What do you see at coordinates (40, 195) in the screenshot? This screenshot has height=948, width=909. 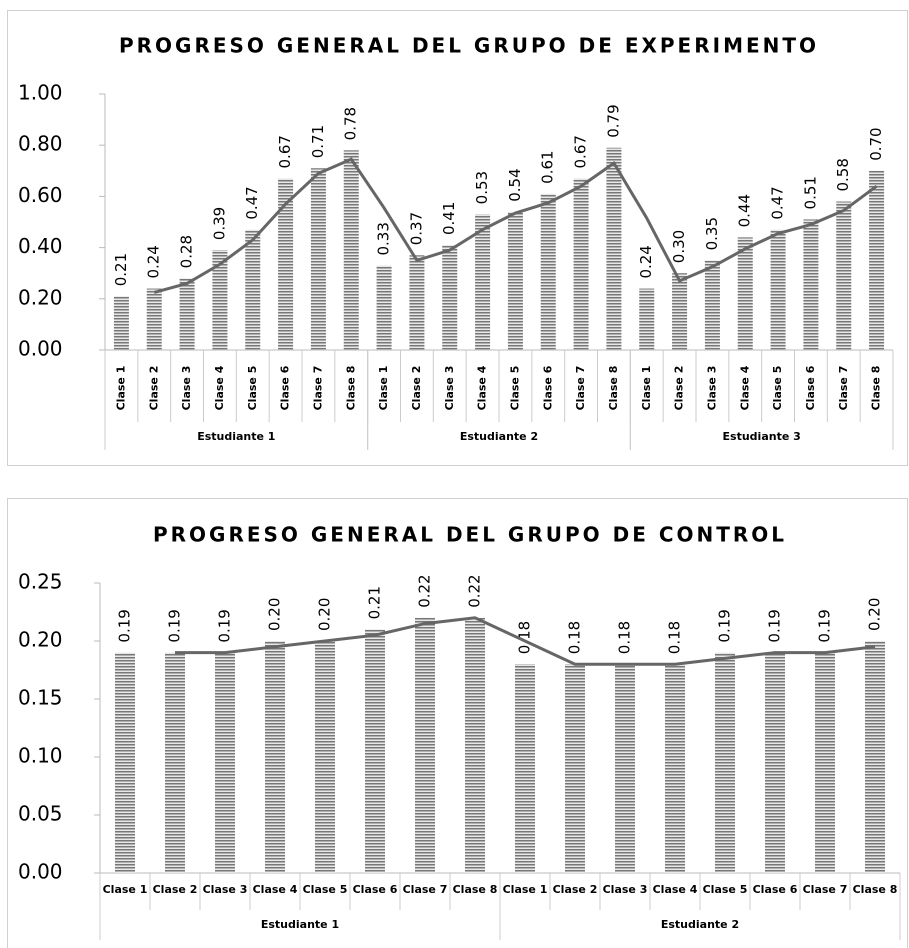 I see `y-tick-label: 0.60` at bounding box center [40, 195].